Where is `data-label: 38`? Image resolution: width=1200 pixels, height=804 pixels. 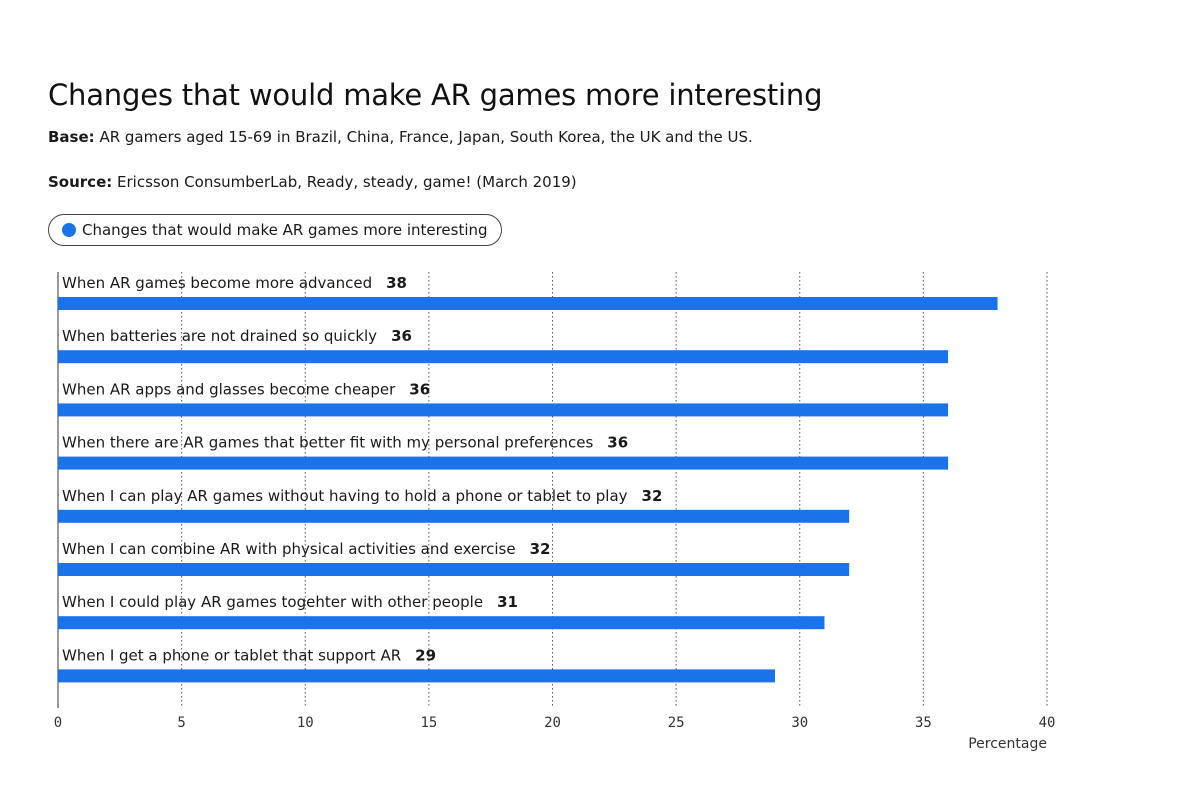 data-label: 38 is located at coordinates (396, 283).